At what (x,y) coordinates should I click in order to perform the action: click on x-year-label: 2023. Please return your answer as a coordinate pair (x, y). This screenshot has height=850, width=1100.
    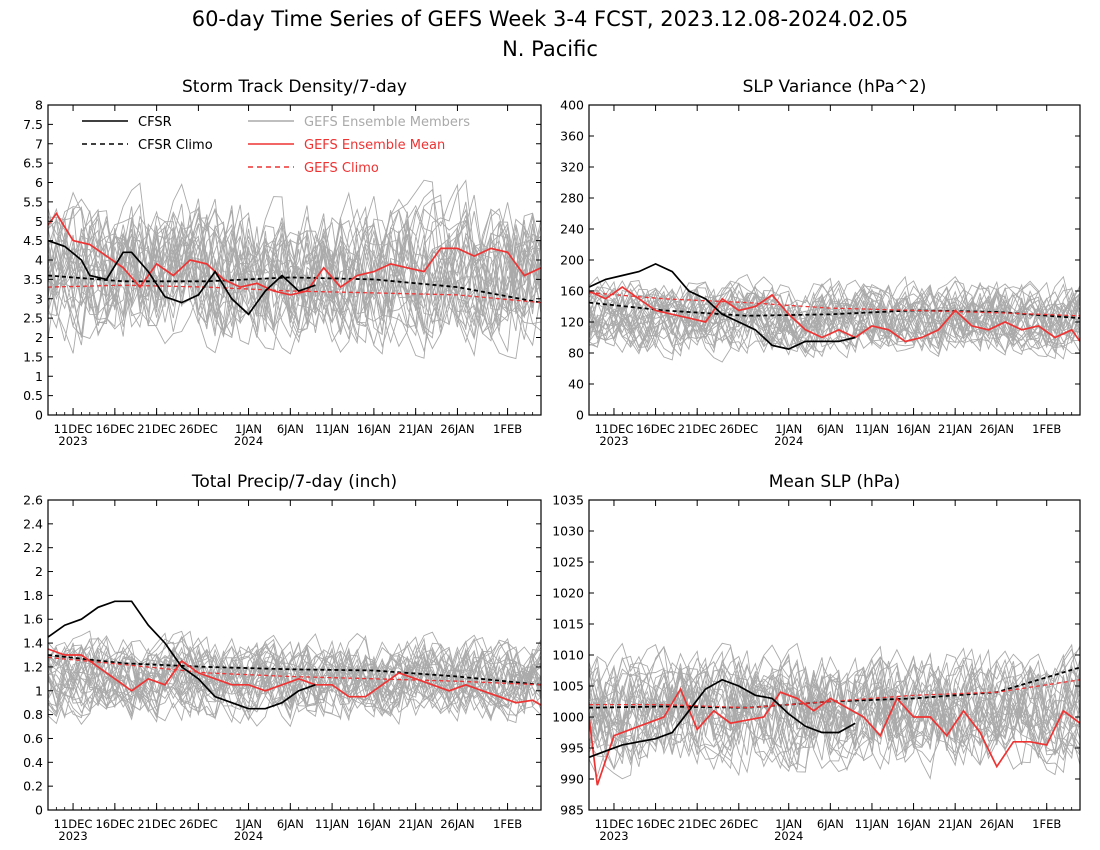
    Looking at the image, I should click on (72, 441).